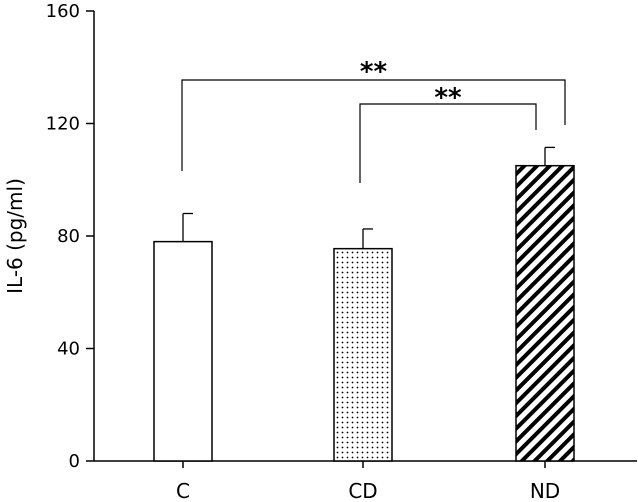 Image resolution: width=638 pixels, height=502 pixels. Describe the element at coordinates (68, 349) in the screenshot. I see `y-tick-label: 40` at that location.